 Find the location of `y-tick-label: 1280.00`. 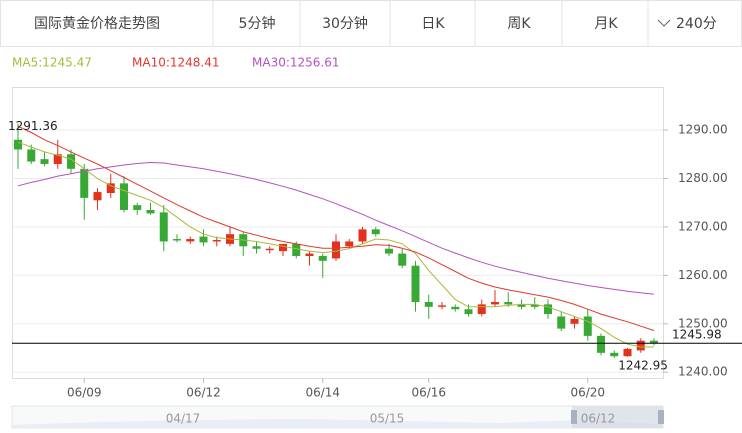

y-tick-label: 1280.00 is located at coordinates (703, 178).